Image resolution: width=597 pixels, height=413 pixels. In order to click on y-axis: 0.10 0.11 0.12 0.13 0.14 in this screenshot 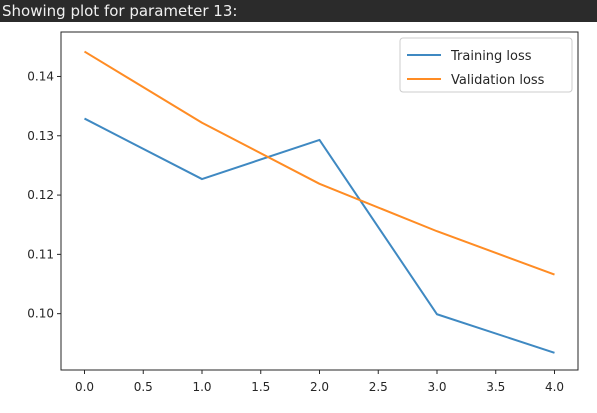, I will do `click(44, 195)`.